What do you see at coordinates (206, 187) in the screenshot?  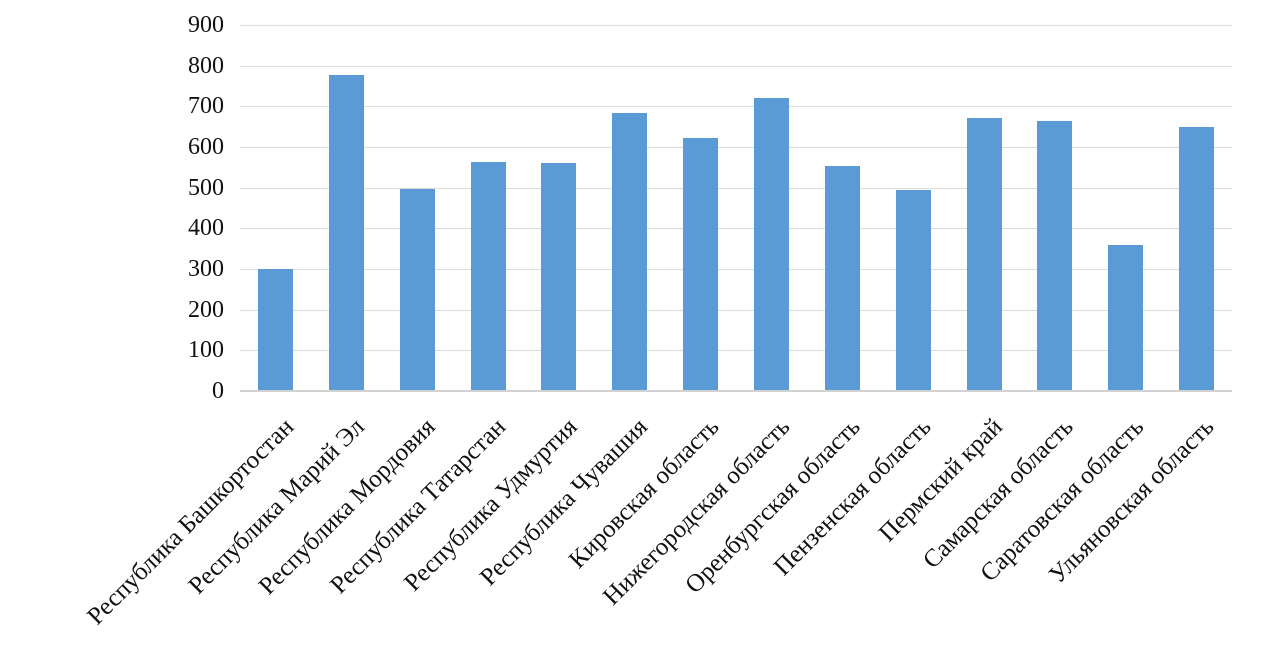 I see `y-tick-label: 500` at bounding box center [206, 187].